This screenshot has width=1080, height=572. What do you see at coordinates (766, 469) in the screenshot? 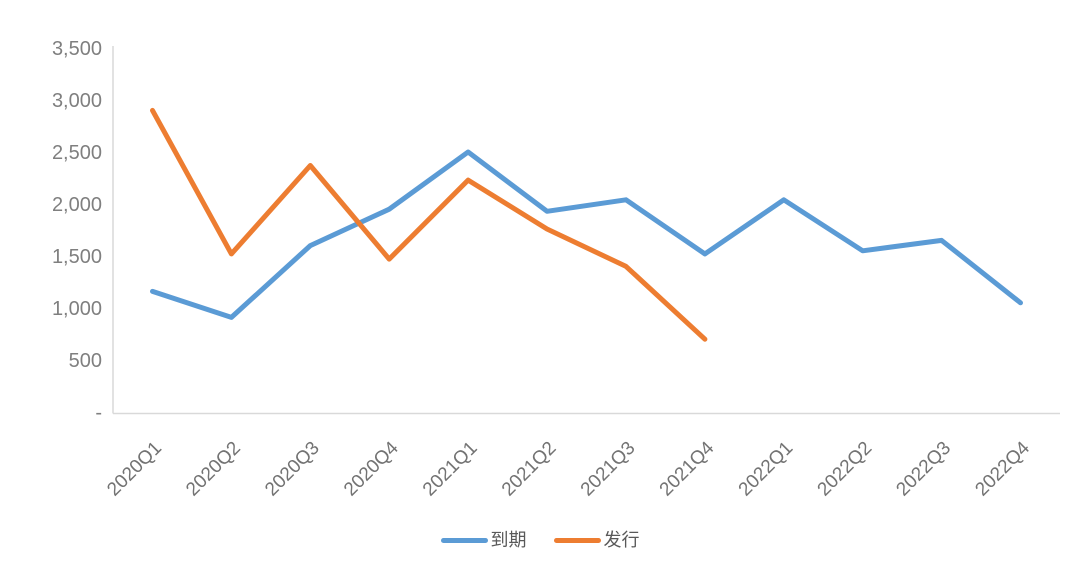
I see `x-tick-label: 2022Q1` at bounding box center [766, 469].